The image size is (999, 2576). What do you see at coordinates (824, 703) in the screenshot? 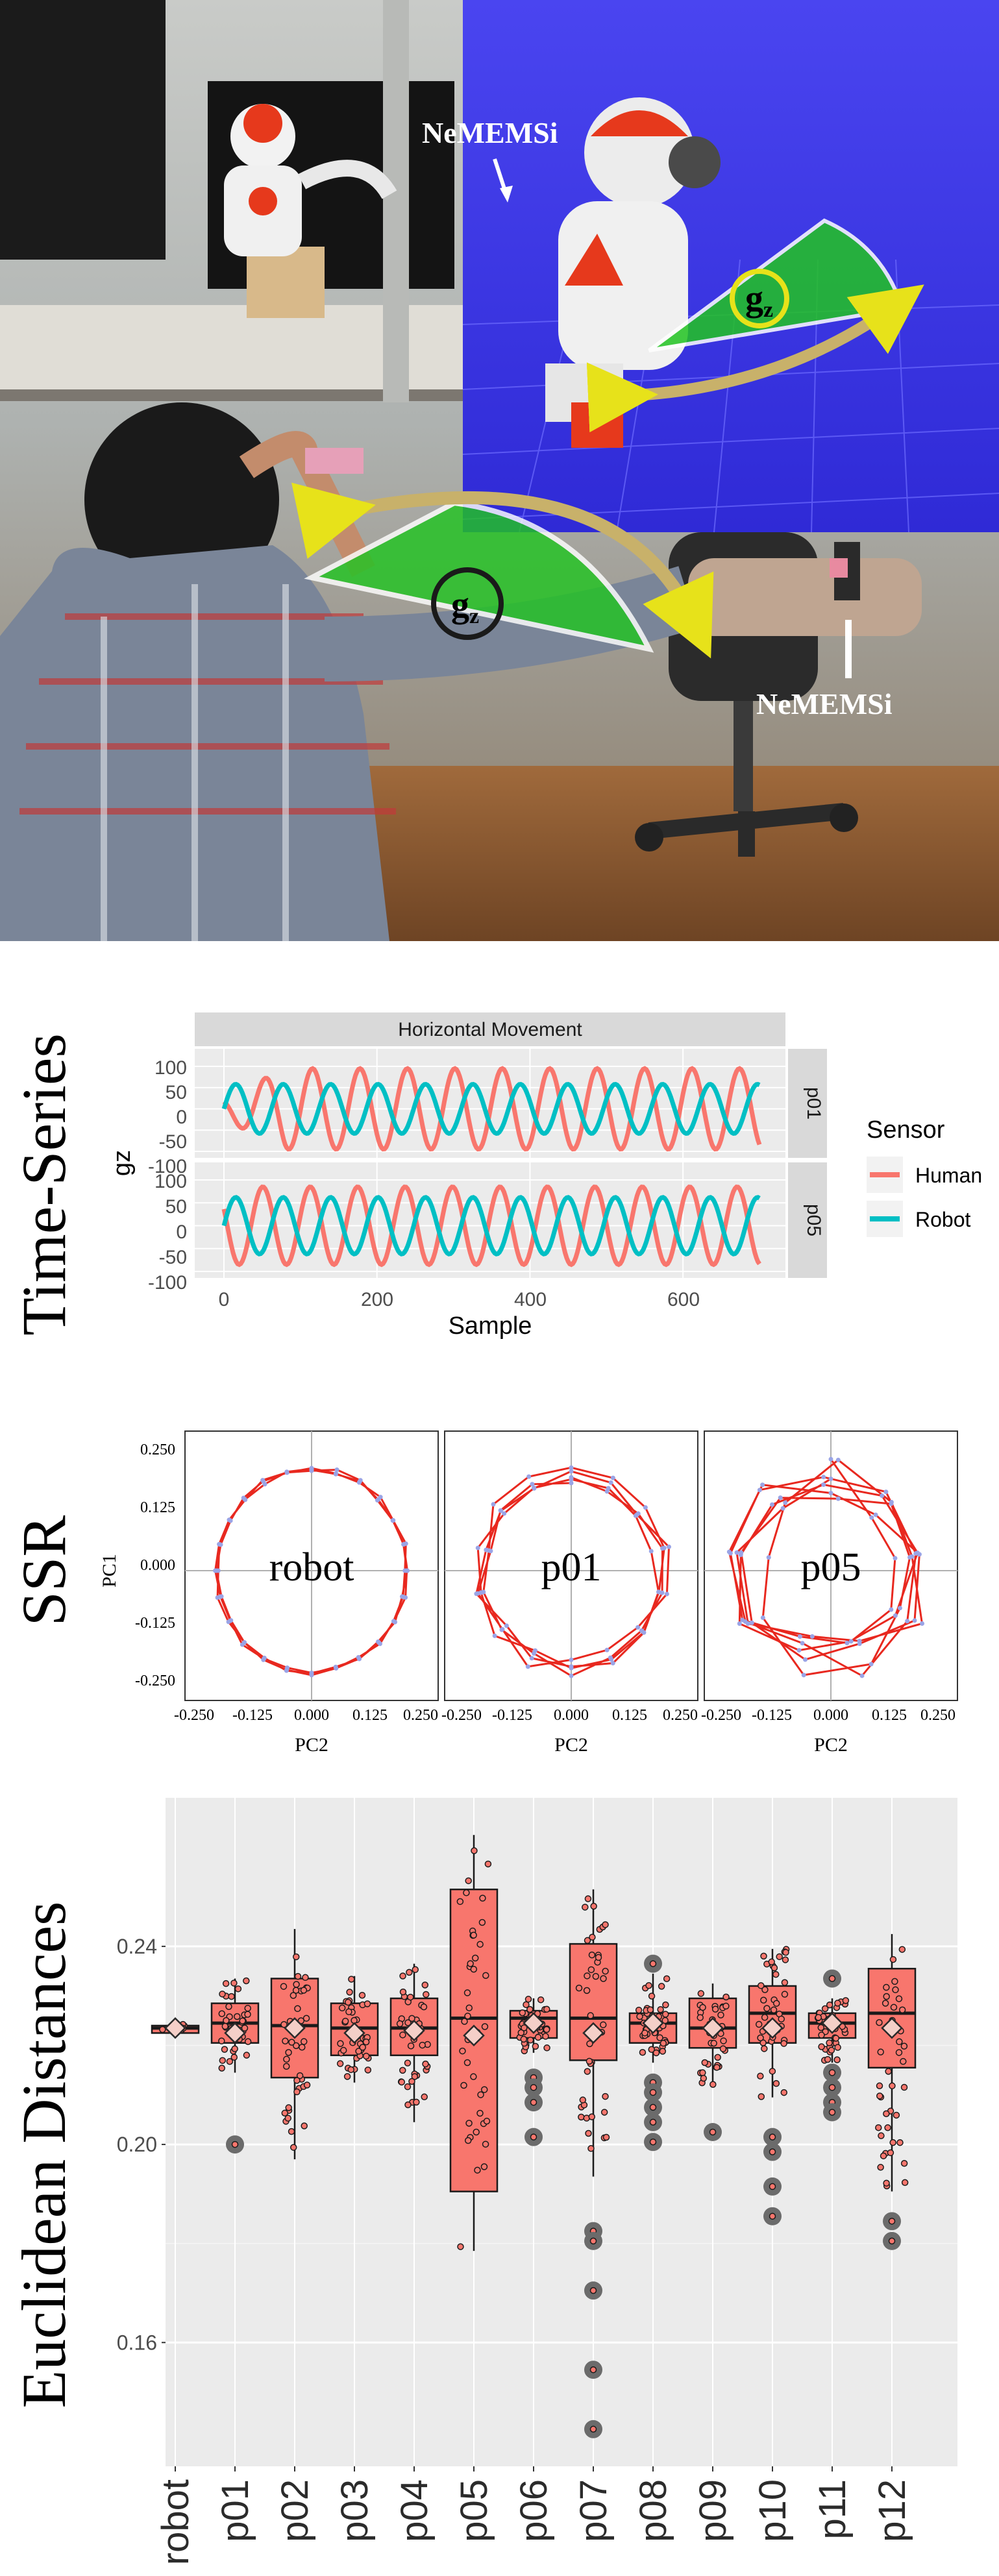
I see `nemems-label-bottom: NeMEMSi` at bounding box center [824, 703].